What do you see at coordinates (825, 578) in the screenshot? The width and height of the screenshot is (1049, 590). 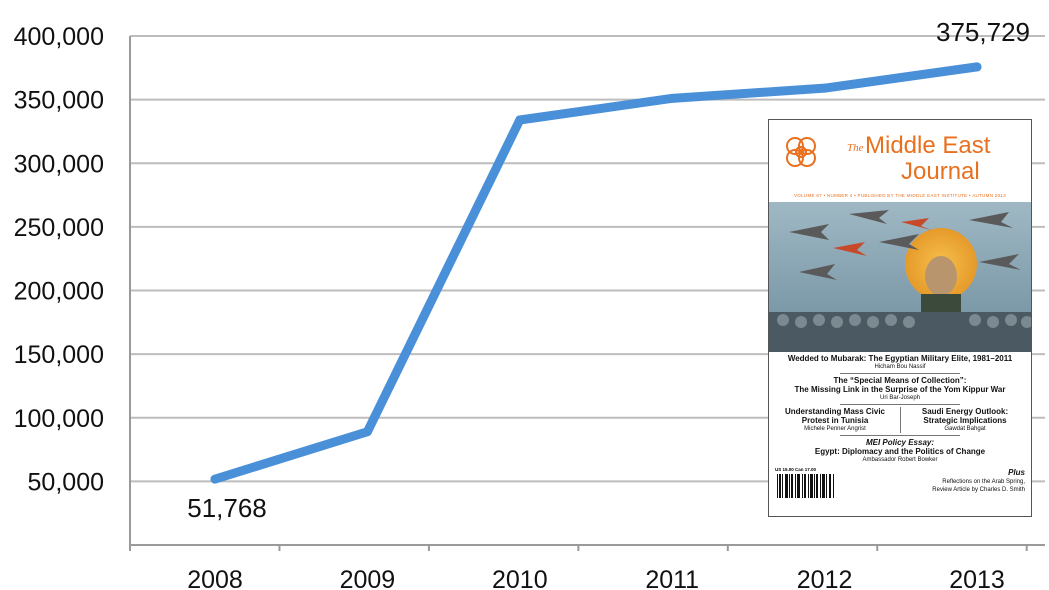 I see `x-tick-label: 2012` at bounding box center [825, 578].